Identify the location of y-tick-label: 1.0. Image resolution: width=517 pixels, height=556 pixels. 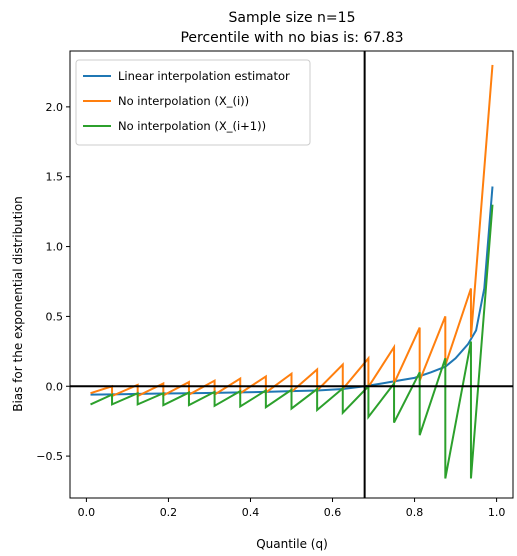
(55, 247).